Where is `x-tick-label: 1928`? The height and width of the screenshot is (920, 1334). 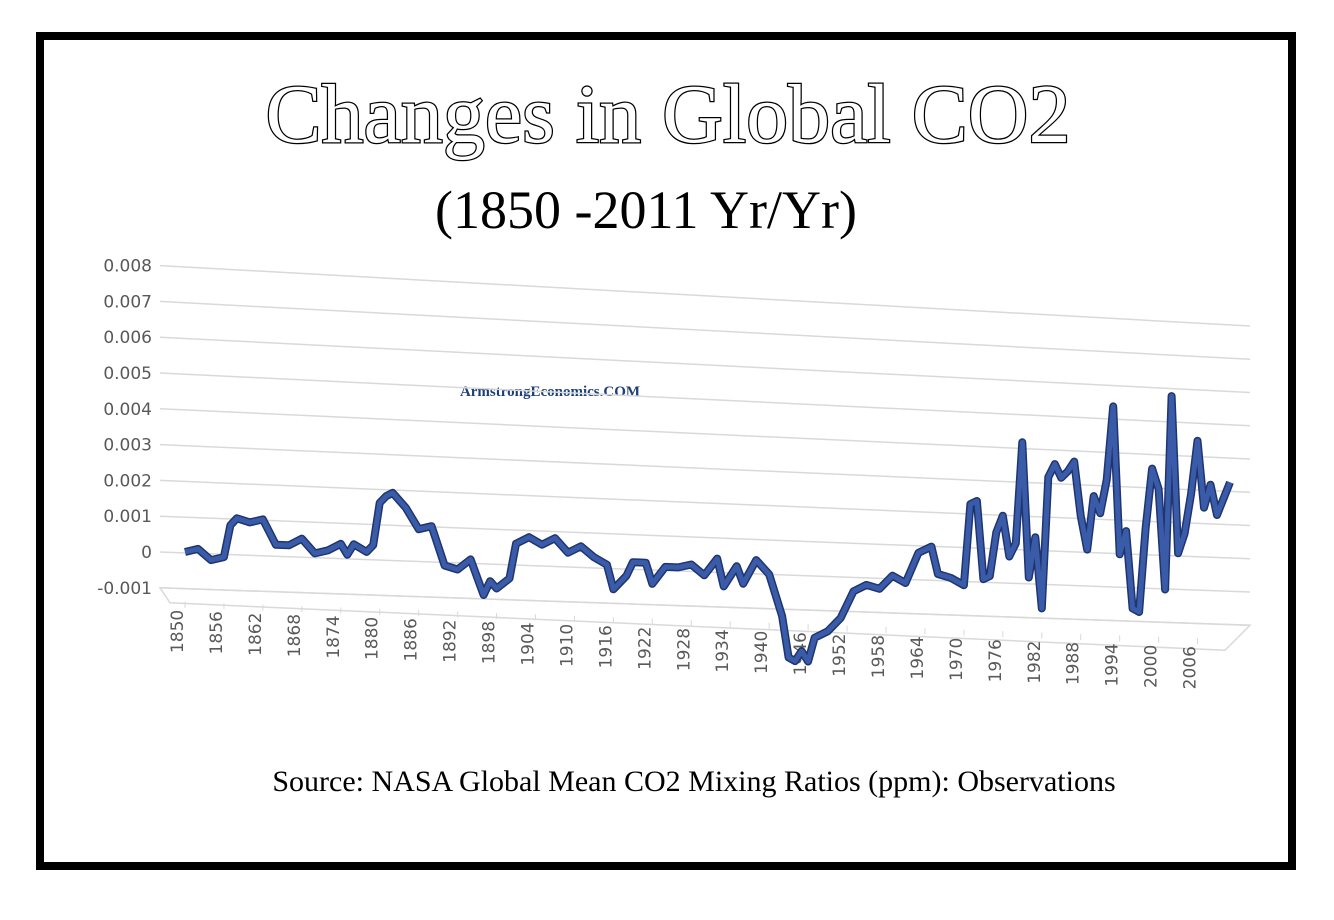
x-tick-label: 1928 is located at coordinates (684, 649).